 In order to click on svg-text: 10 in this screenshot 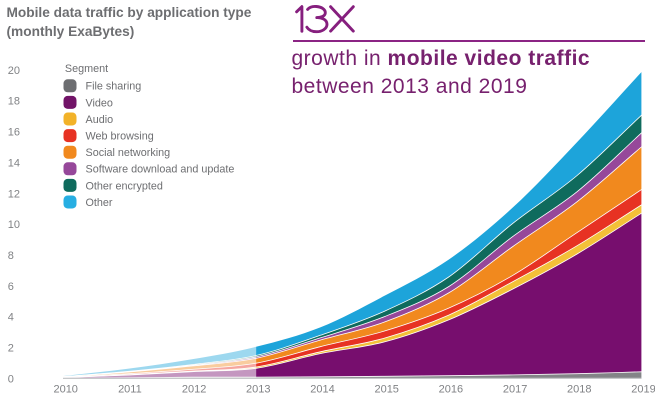, I will do `click(14, 225)`.